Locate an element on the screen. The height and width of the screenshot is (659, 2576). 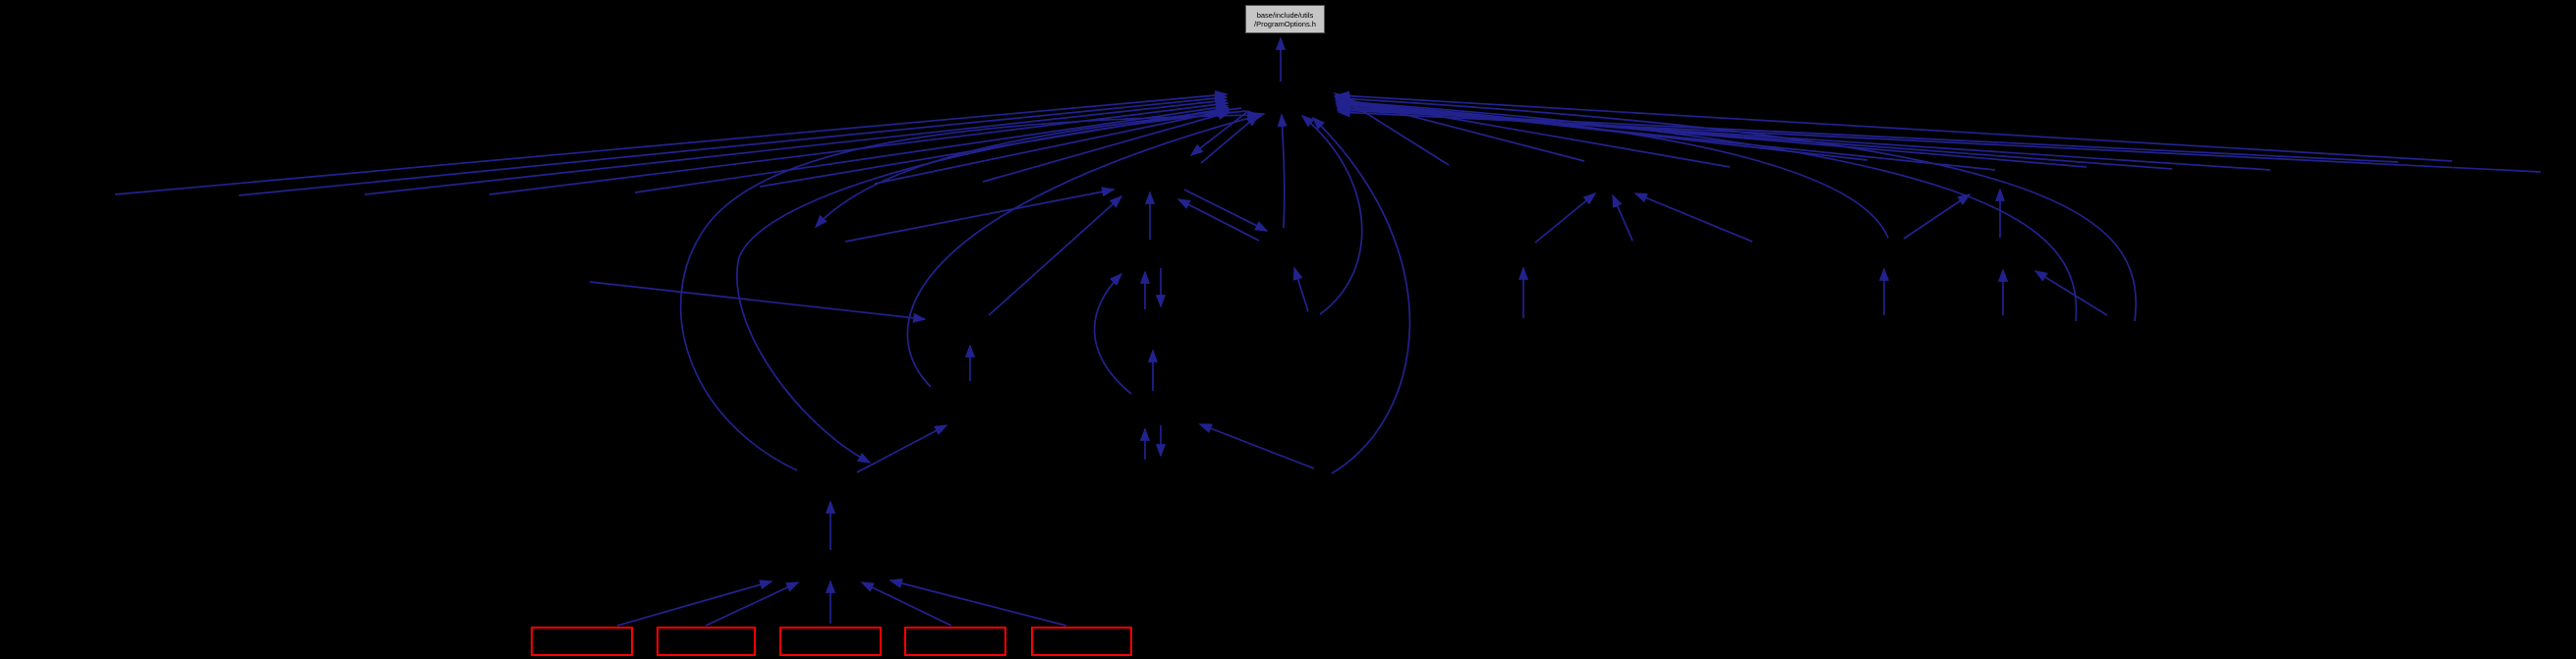
graph-node-programoptions-header: base/include/utils /ProgramOptions.h is located at coordinates (1285, 19).